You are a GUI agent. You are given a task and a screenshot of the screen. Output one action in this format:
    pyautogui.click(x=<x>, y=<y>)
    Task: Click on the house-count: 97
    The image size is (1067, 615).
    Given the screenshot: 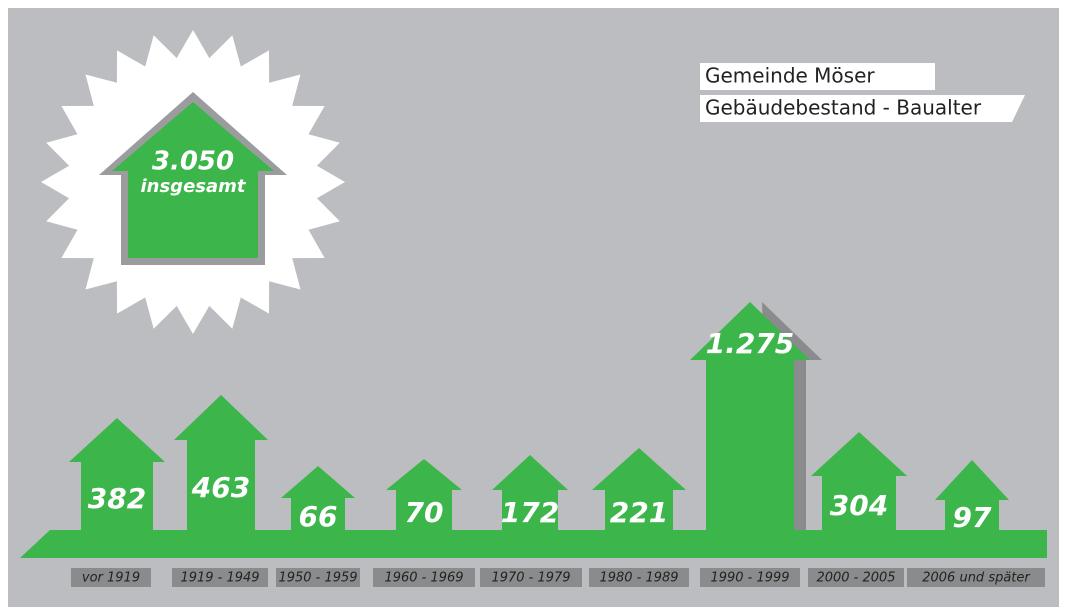 What is the action you would take?
    pyautogui.click(x=972, y=517)
    